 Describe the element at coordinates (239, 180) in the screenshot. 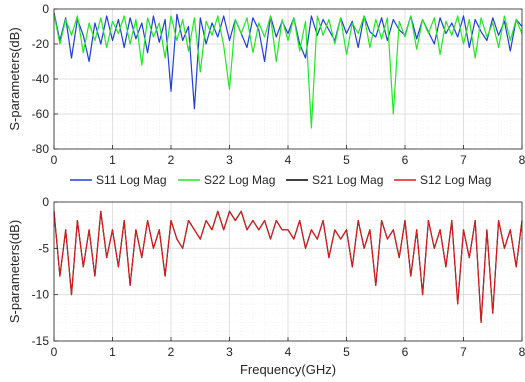

I see `legend-label: S22 Log Mag` at that location.